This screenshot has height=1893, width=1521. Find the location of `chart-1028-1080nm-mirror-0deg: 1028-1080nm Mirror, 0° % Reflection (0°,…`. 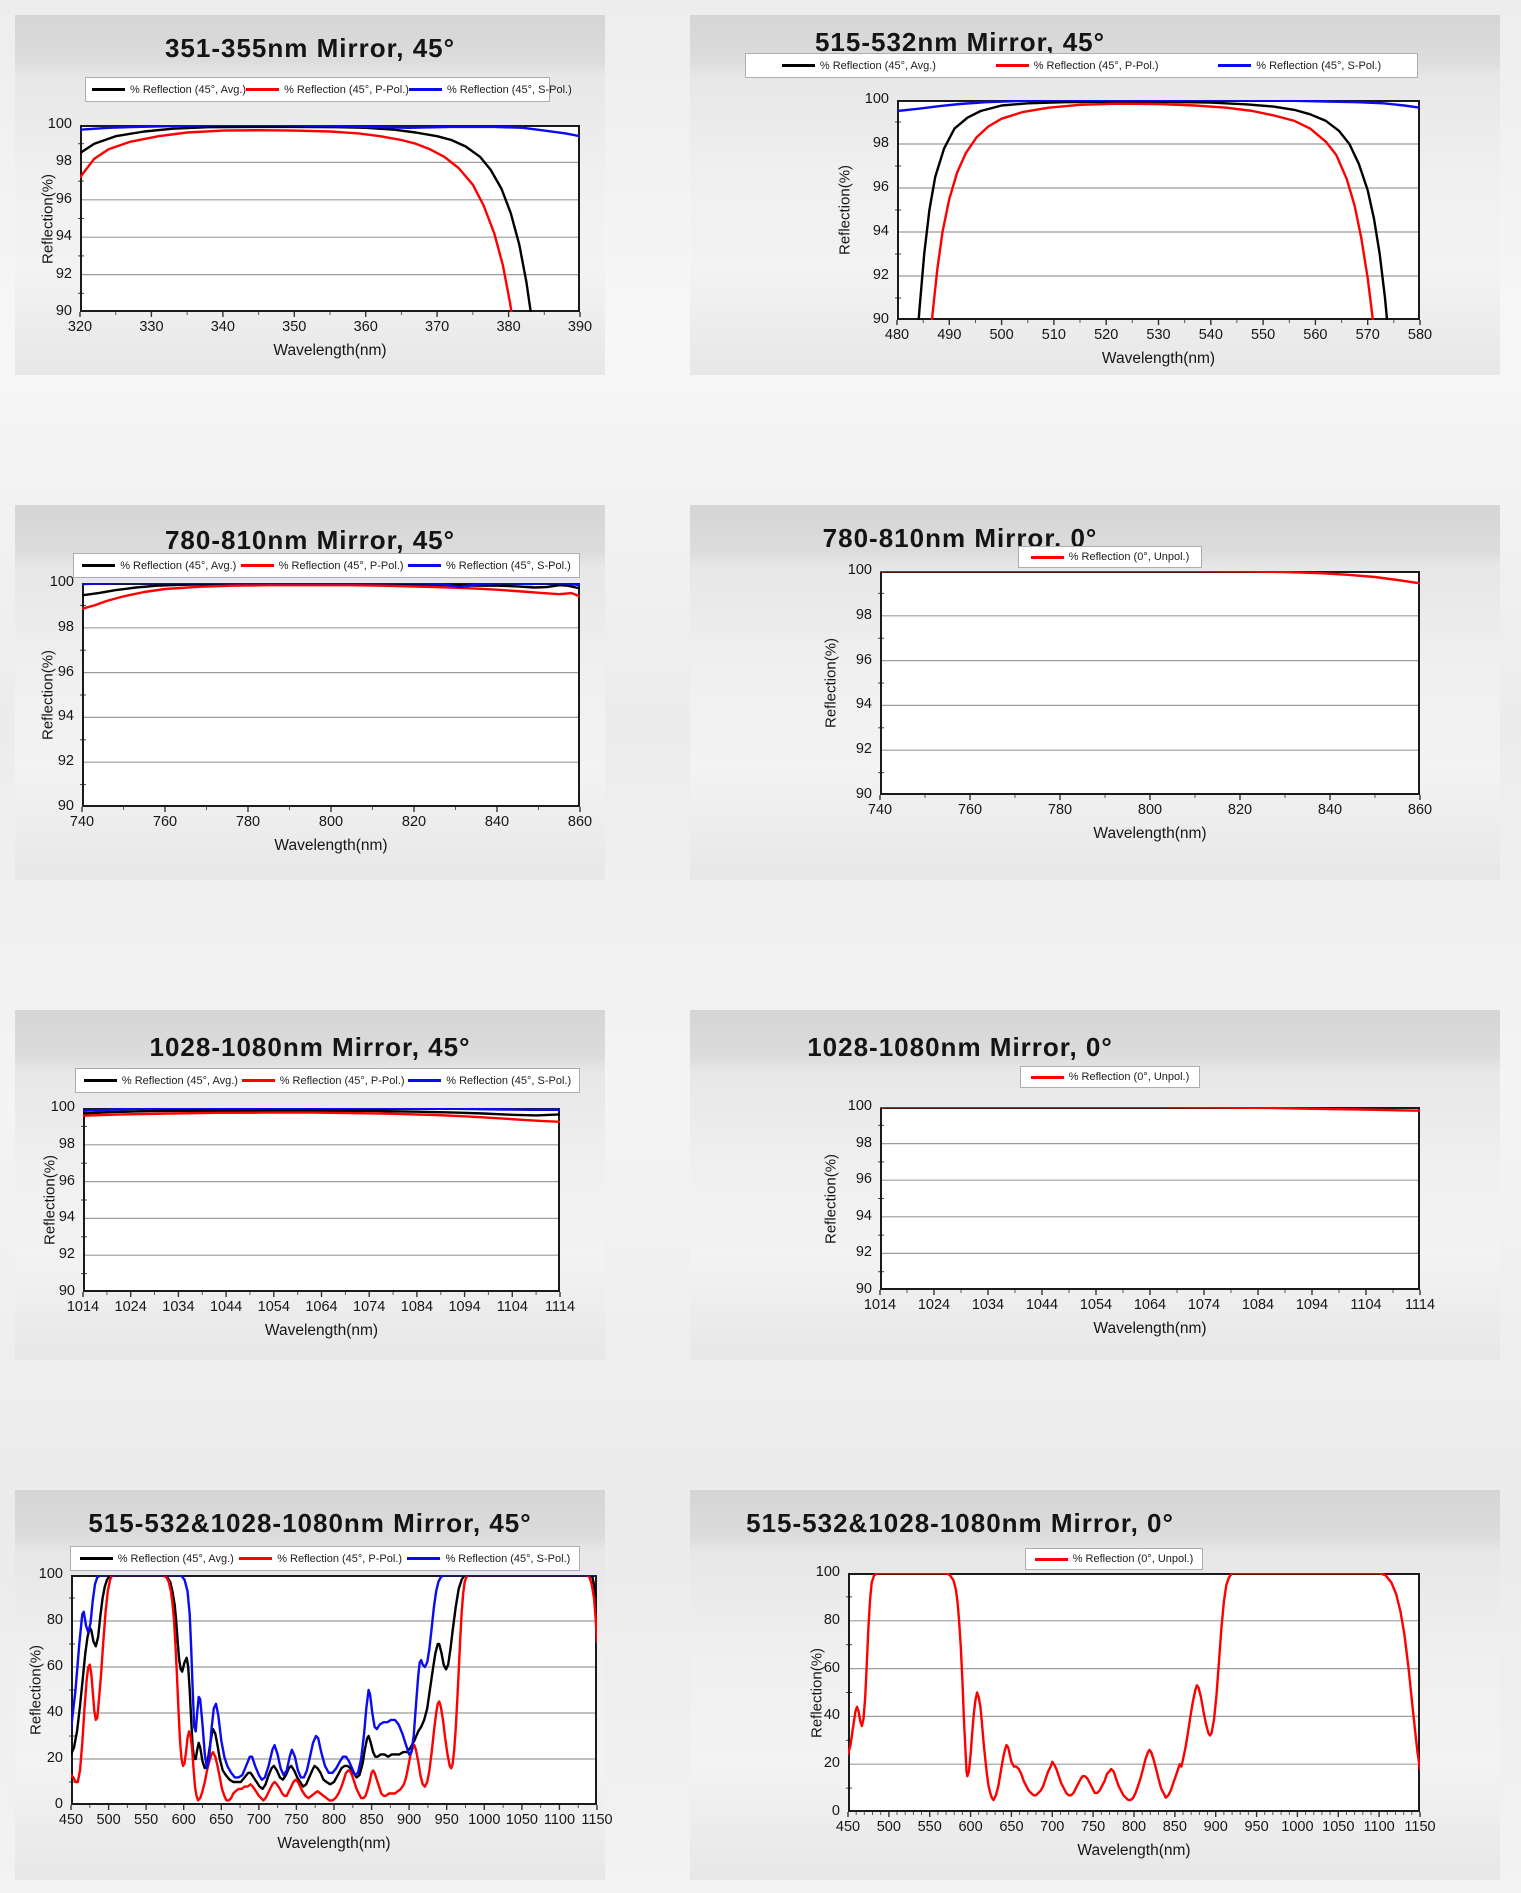

chart-1028-1080nm-mirror-0deg: 1028-1080nm Mirror, 0° % Reflection (0°,… is located at coordinates (1095, 1185).